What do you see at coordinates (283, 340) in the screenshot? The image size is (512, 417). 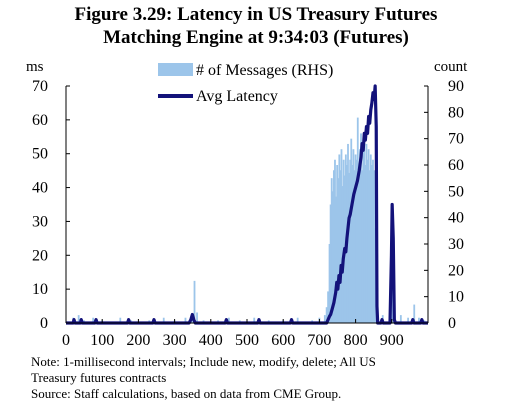 I see `x-tick-label-6: 600` at bounding box center [283, 340].